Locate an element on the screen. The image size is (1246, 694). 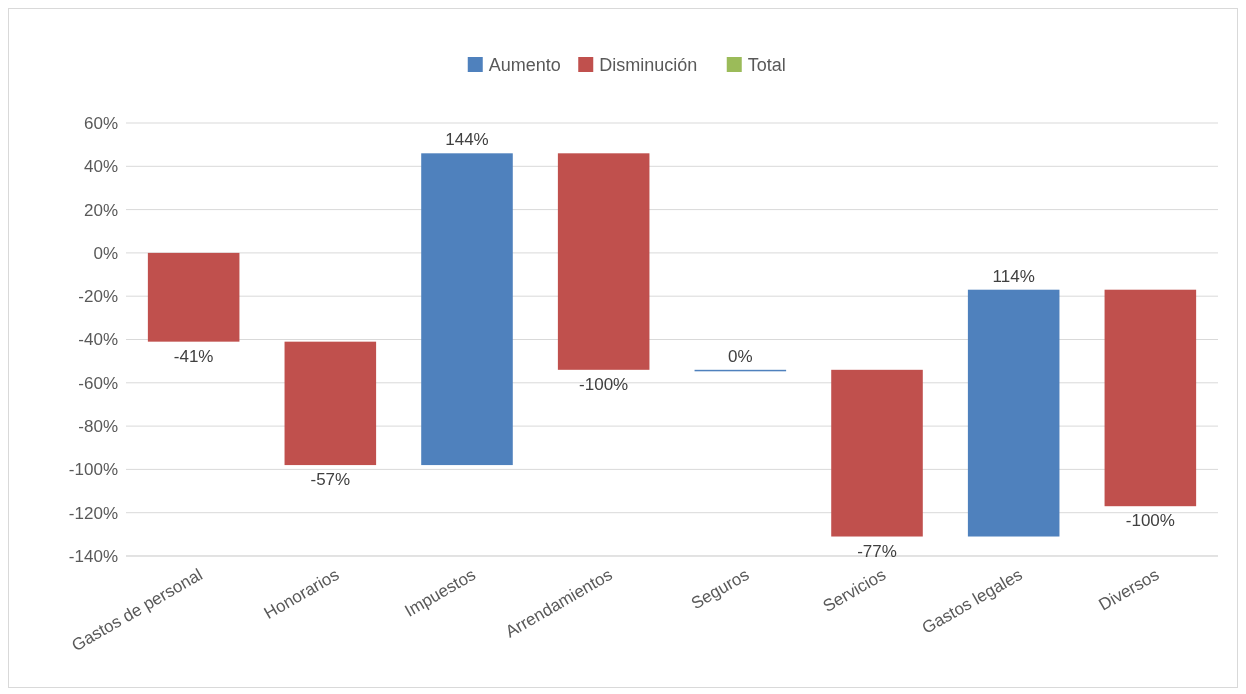
y-tick-label: 60% is located at coordinates (100, 123).